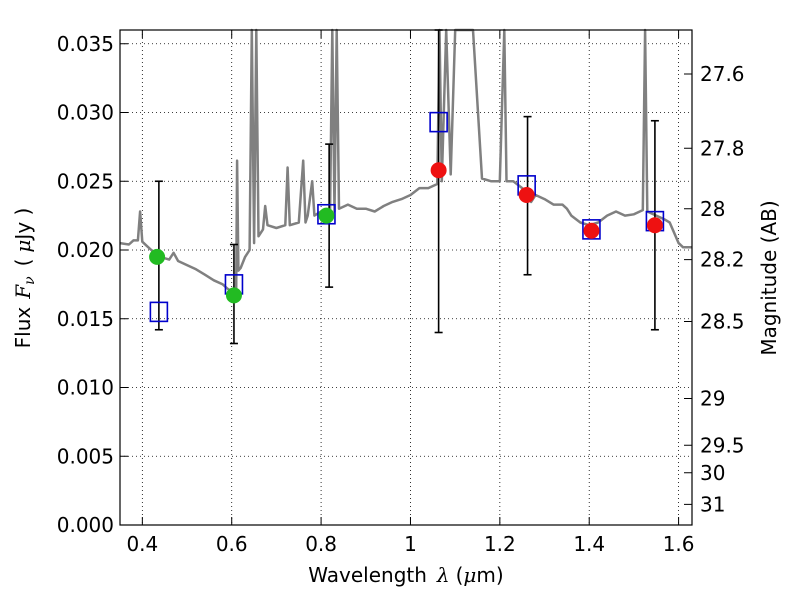  Describe the element at coordinates (589, 544) in the screenshot. I see `x-tick-label: 1.4` at that location.